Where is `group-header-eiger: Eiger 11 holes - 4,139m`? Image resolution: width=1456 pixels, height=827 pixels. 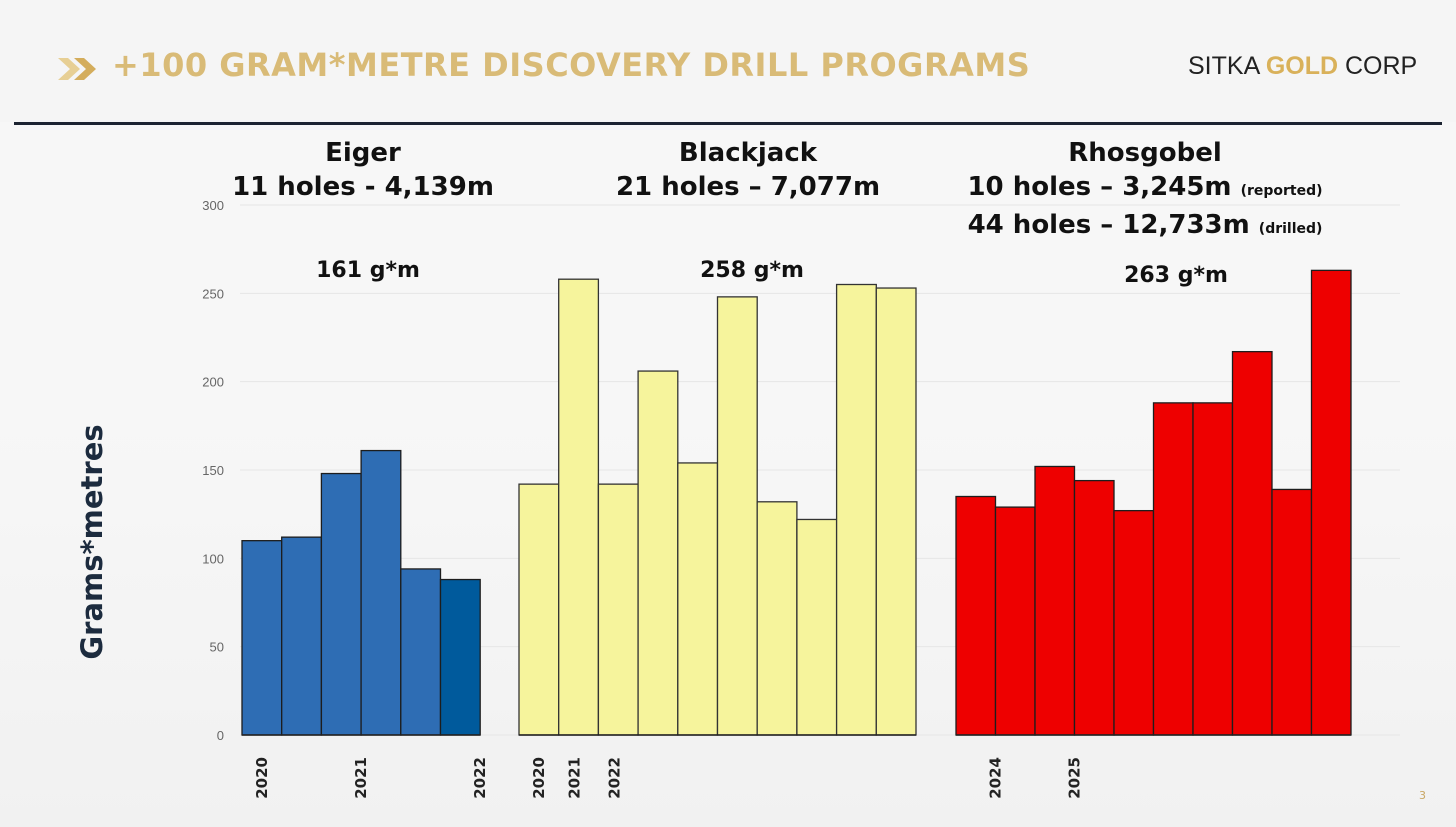 group-header-eiger: Eiger 11 holes - 4,139m is located at coordinates (363, 170).